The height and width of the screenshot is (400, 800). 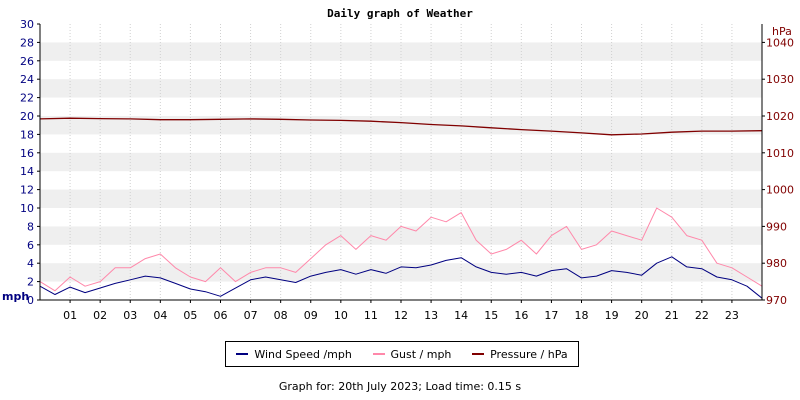 I want to click on legend-swatch-wind-speed, so click(x=242, y=354).